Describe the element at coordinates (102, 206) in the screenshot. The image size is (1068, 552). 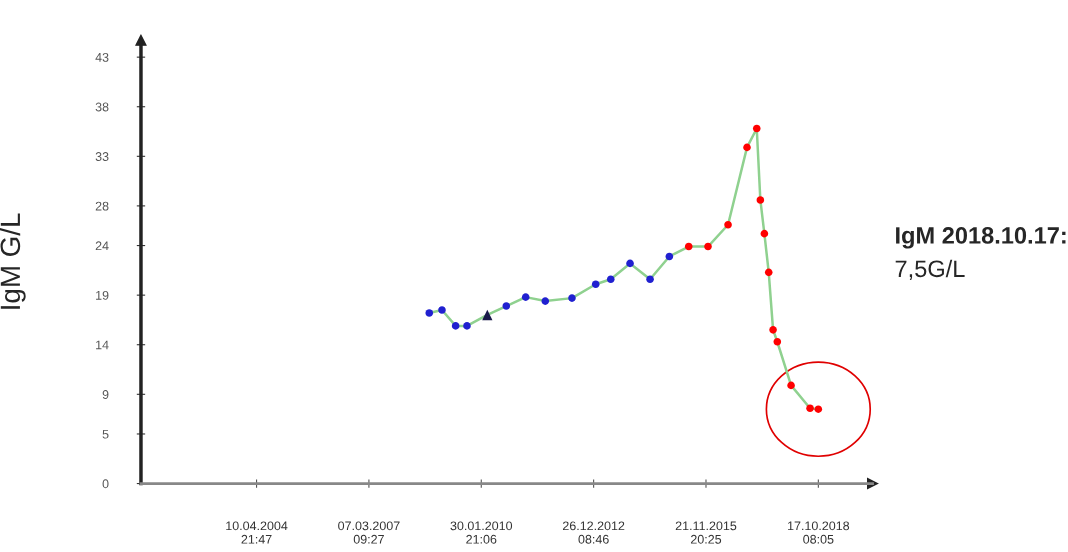
I see `y-tick-label: 28` at that location.